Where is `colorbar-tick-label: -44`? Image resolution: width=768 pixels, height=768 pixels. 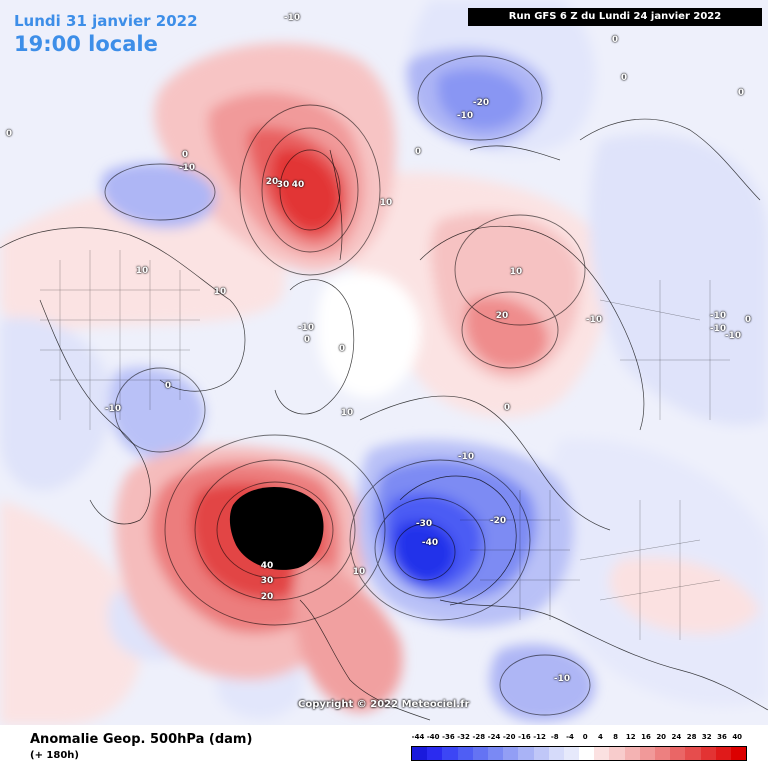
colorbar-tick-label: -44 is located at coordinates (418, 737).